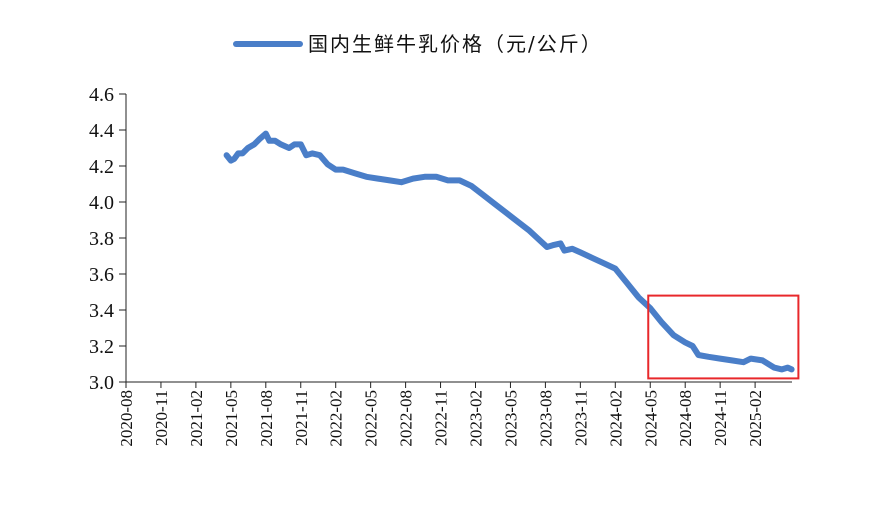  I want to click on y-axis-ticks: 3.0 3.2 3.4 3.6 3.8 4.0 4.2 4.4 4.6, so click(107, 239).